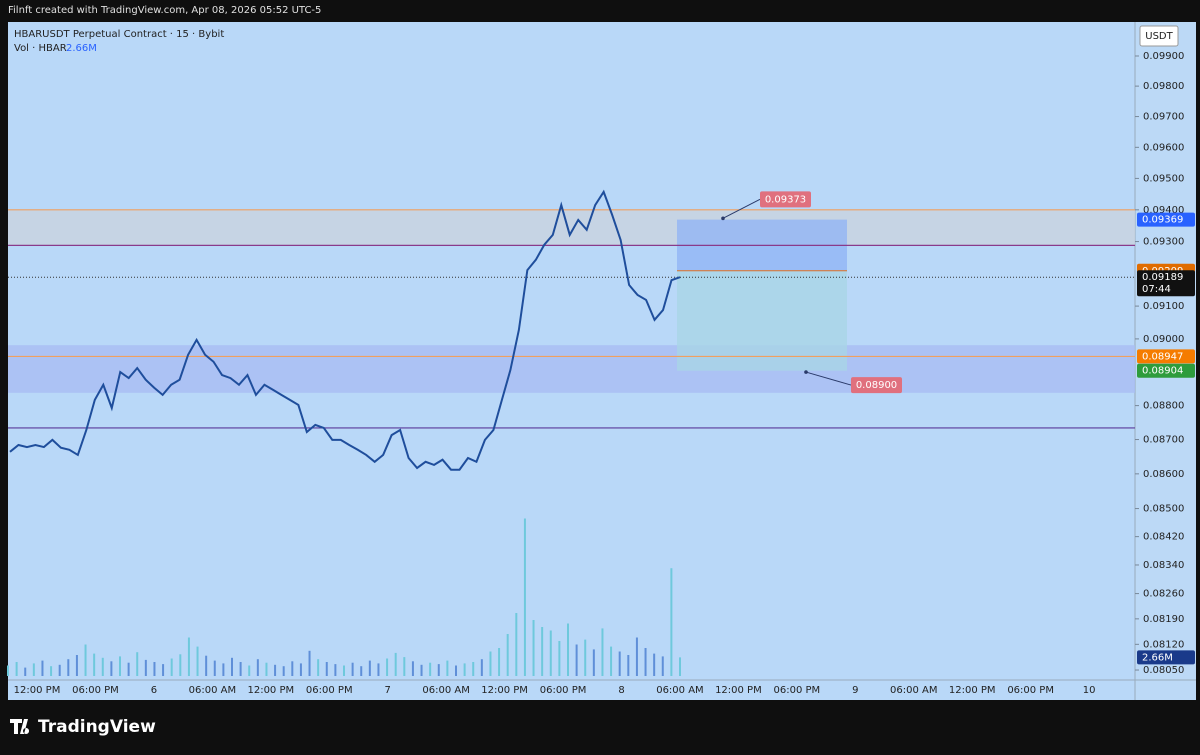 The height and width of the screenshot is (755, 1200). Describe the element at coordinates (20, 726) in the screenshot. I see `brand-logo` at that location.